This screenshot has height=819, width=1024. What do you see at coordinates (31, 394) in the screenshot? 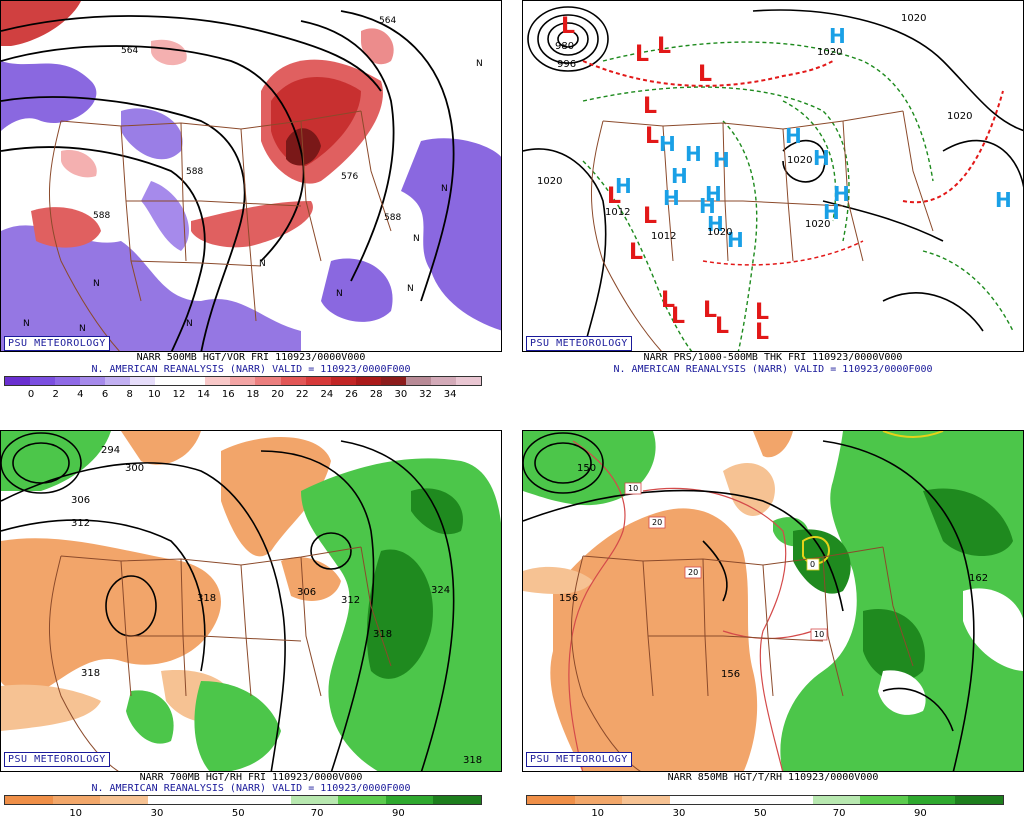
I see `colorbar-label: 0` at bounding box center [31, 394].